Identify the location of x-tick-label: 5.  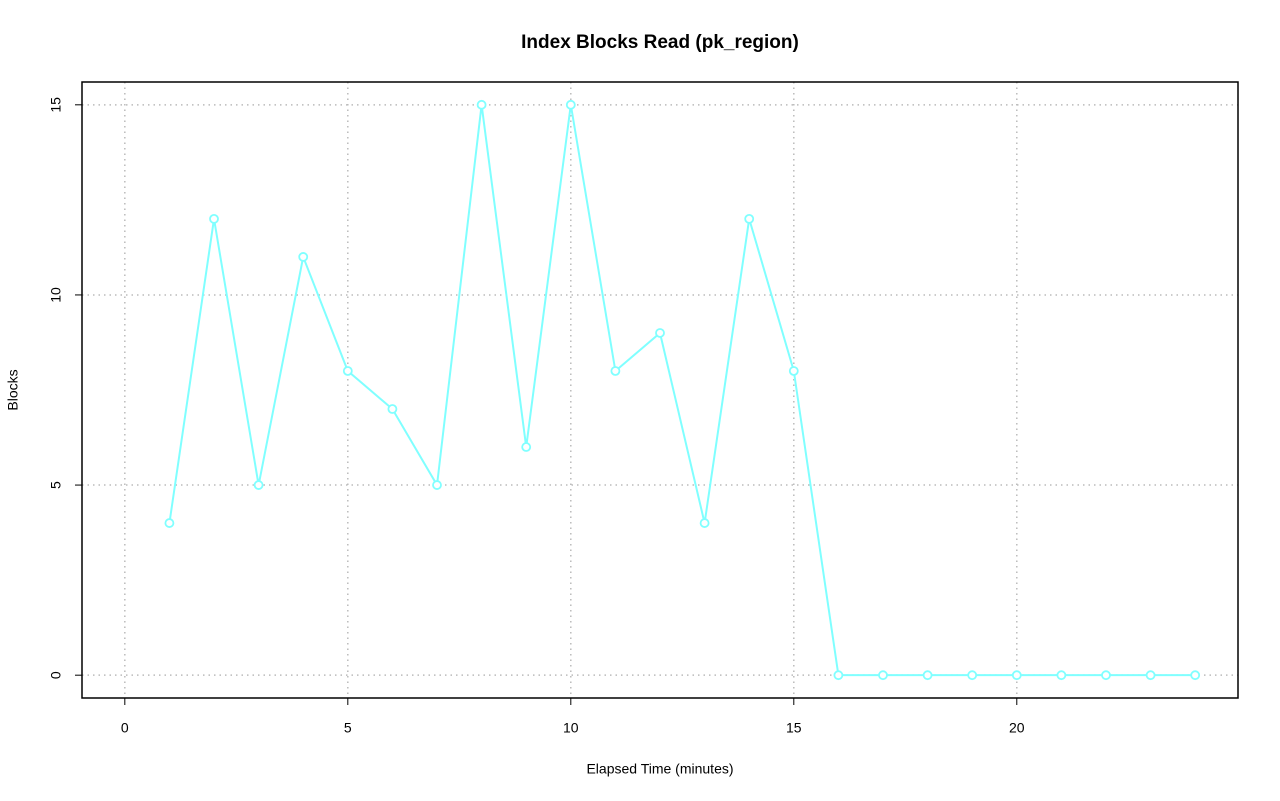
(348, 728).